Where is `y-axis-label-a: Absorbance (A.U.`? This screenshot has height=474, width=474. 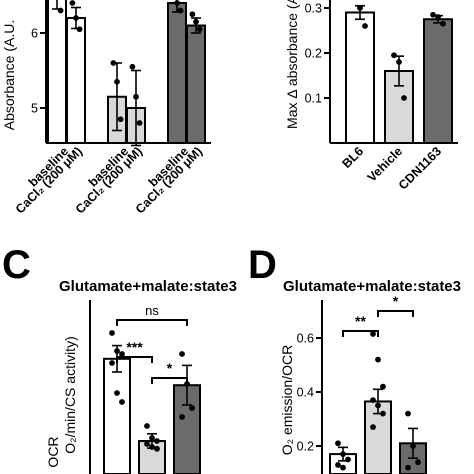
y-axis-label-a: Absorbance (A.U. is located at coordinates (9, 75).